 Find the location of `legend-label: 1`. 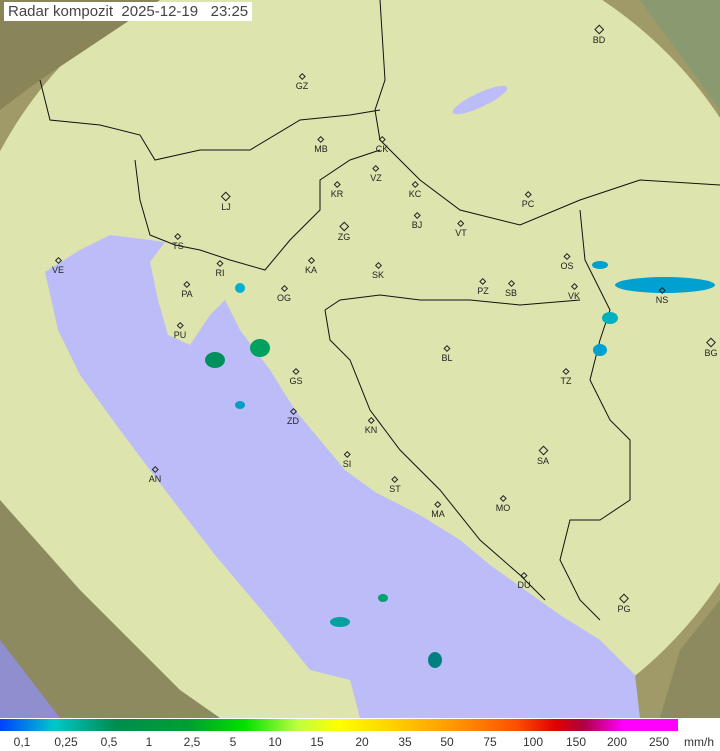

legend-label: 1 is located at coordinates (149, 742).